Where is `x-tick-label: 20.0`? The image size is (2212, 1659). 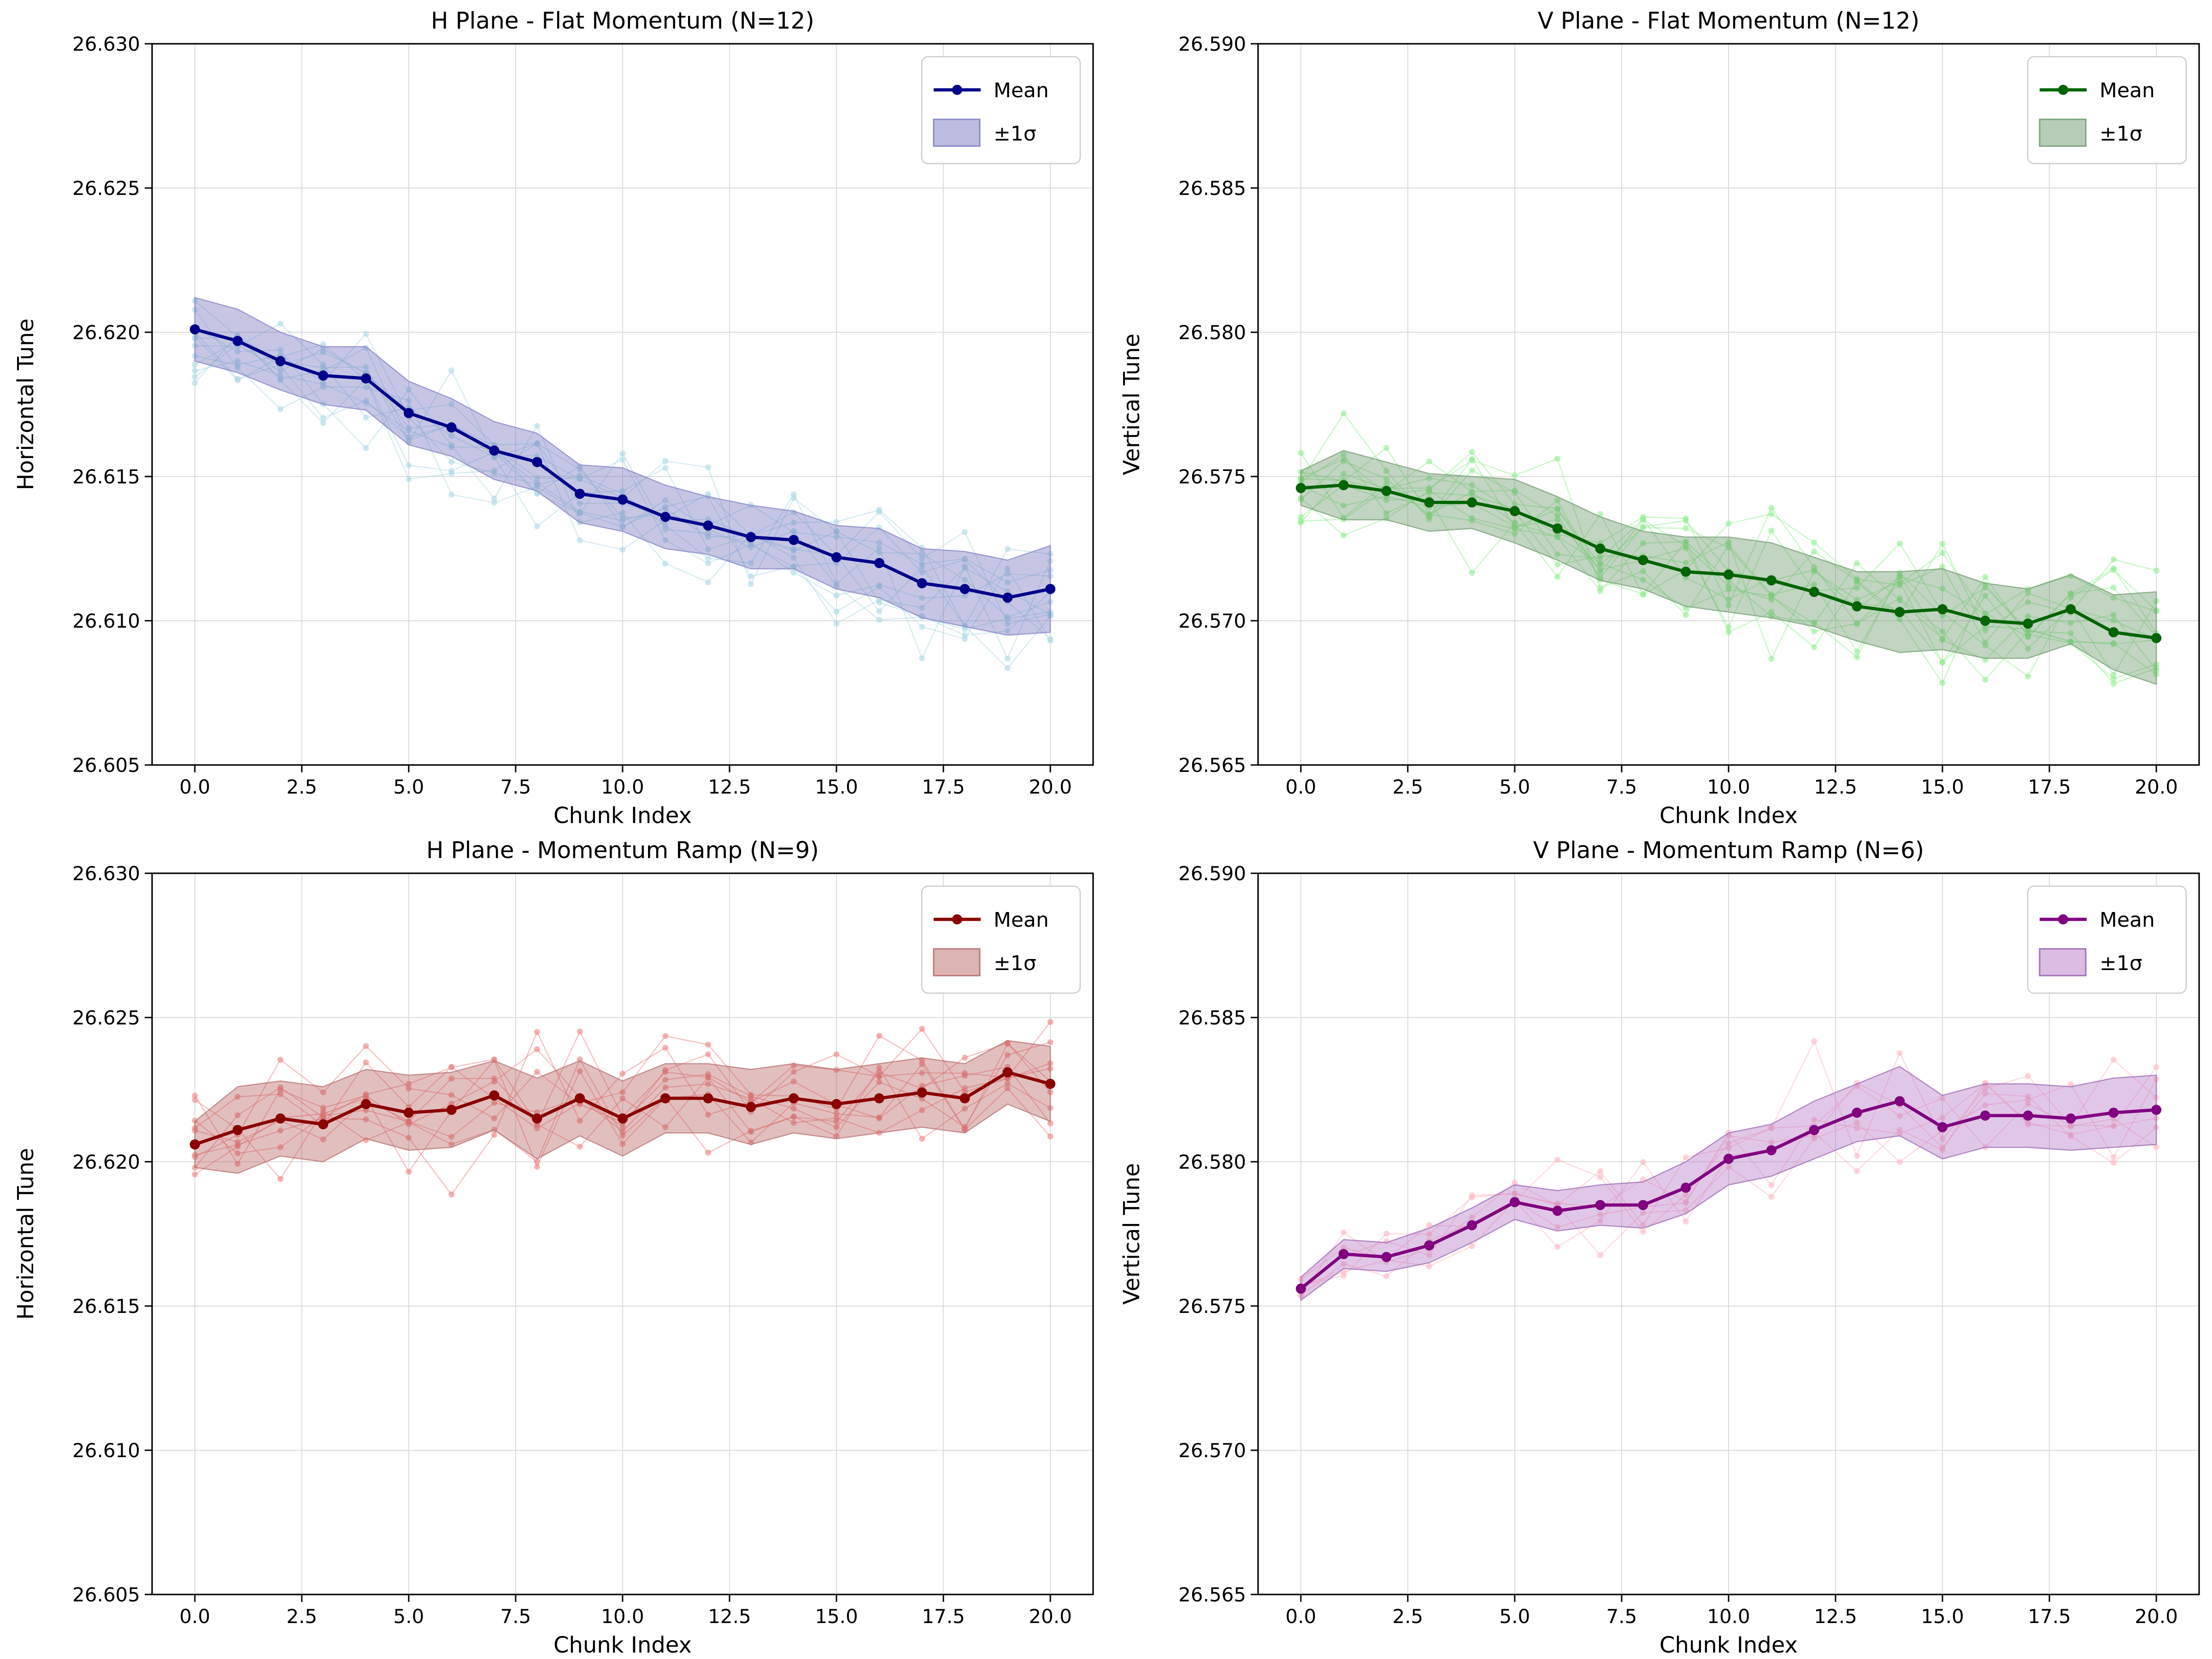 x-tick-label: 20.0 is located at coordinates (2156, 1616).